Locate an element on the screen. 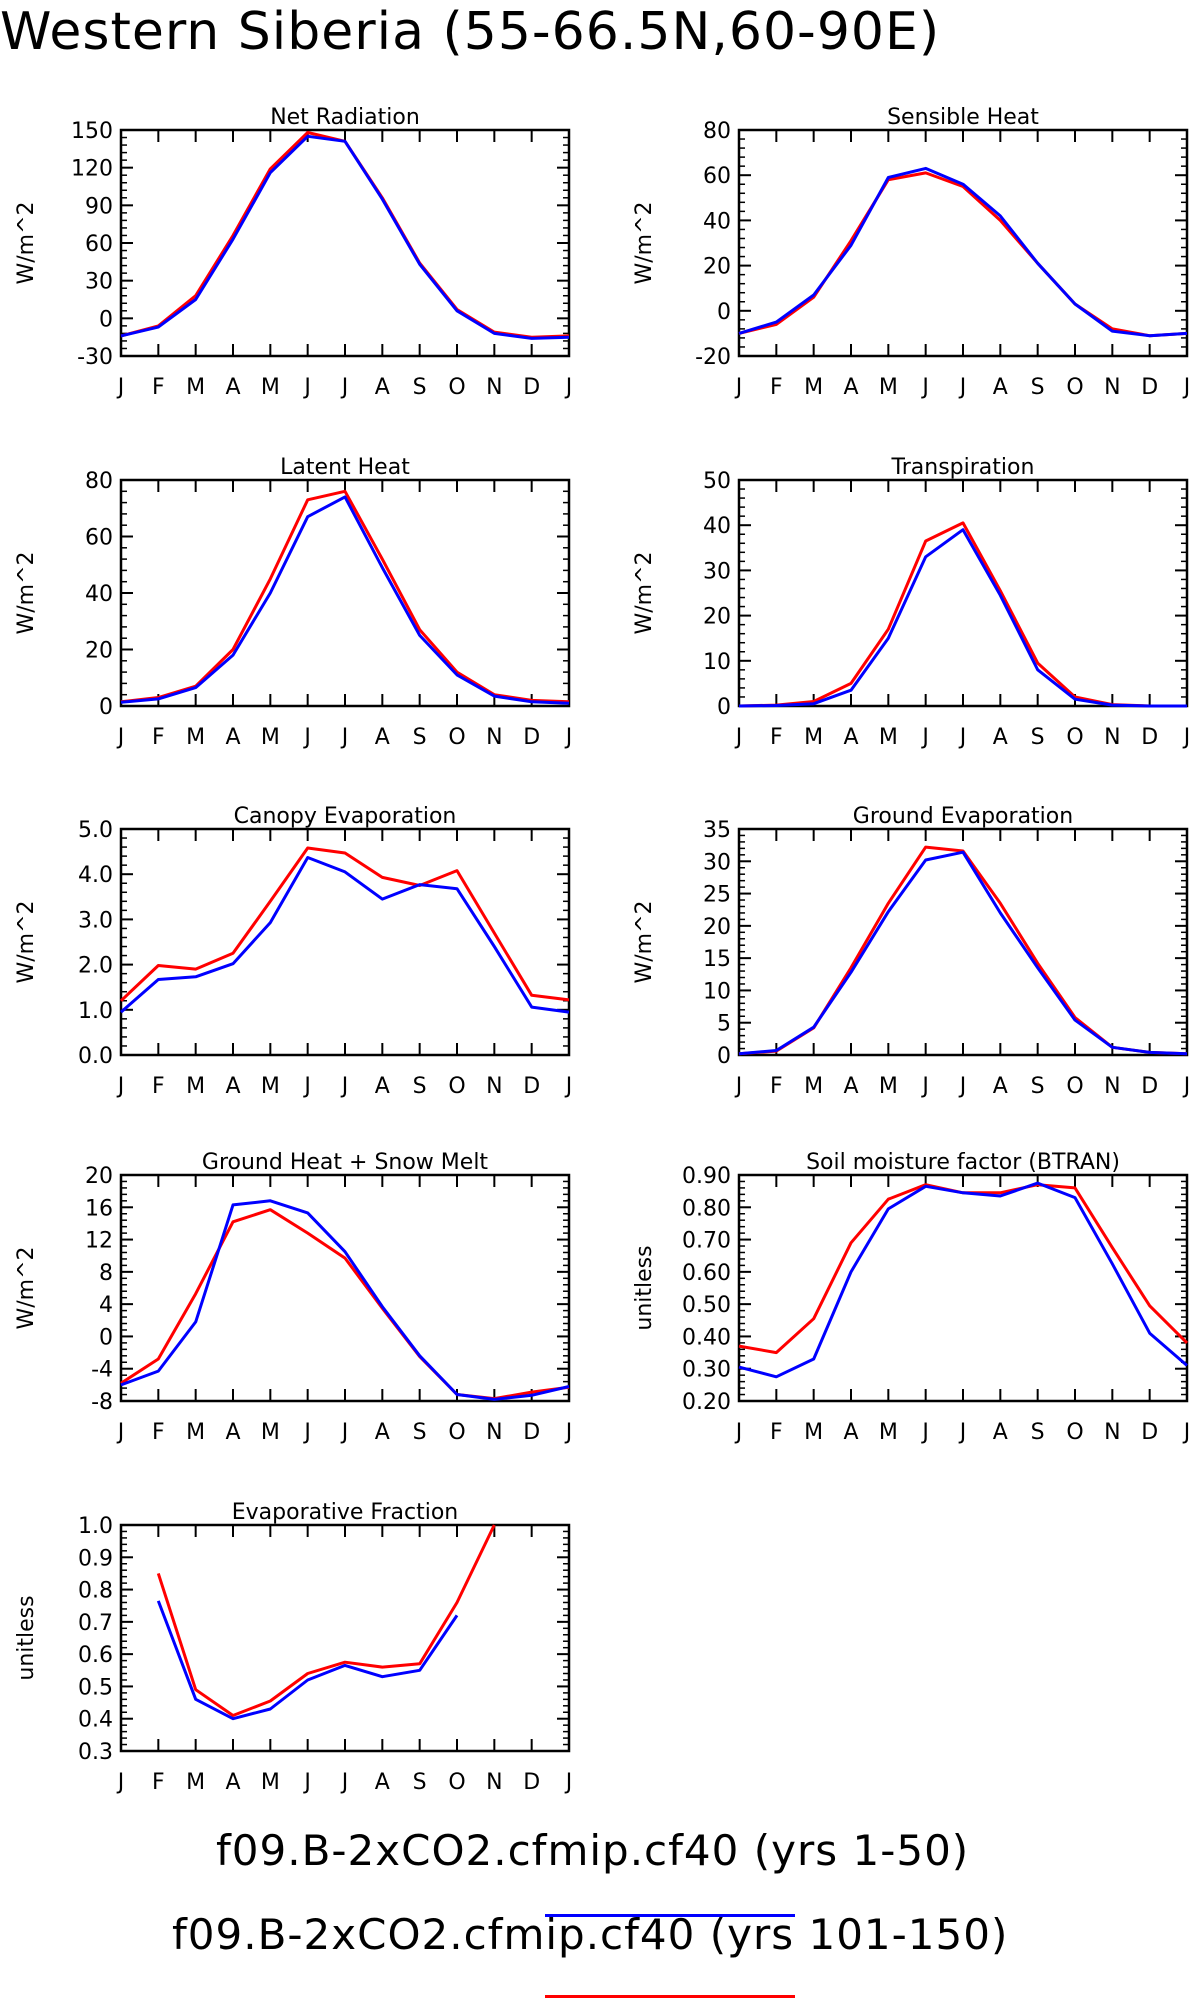 The height and width of the screenshot is (2001, 1204). sensible-heat-series-blue is located at coordinates (963, 252).